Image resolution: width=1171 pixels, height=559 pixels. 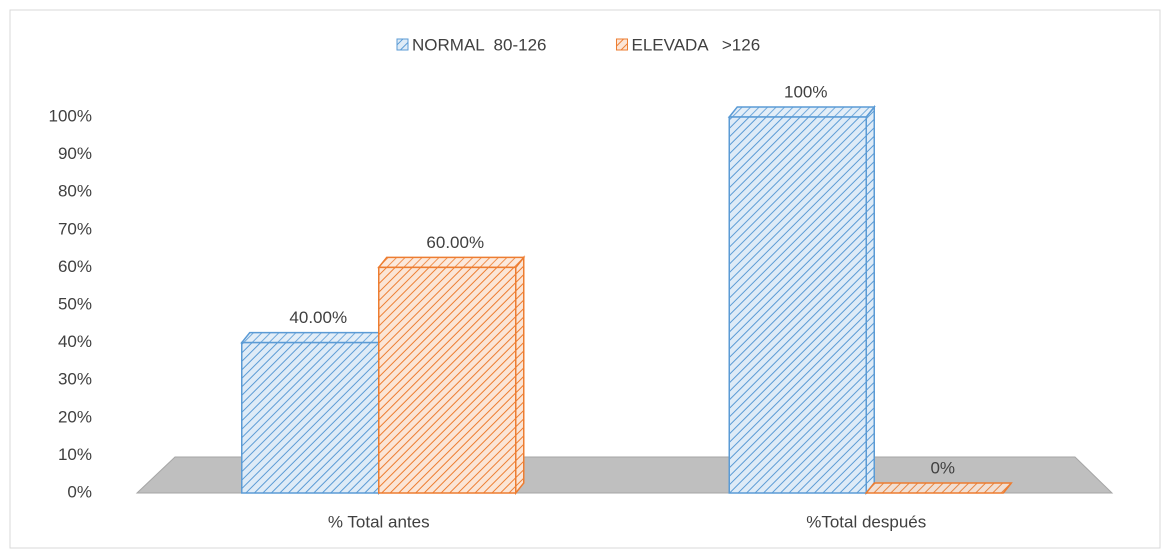 I want to click on y-tick-label: 20%, so click(x=75, y=416).